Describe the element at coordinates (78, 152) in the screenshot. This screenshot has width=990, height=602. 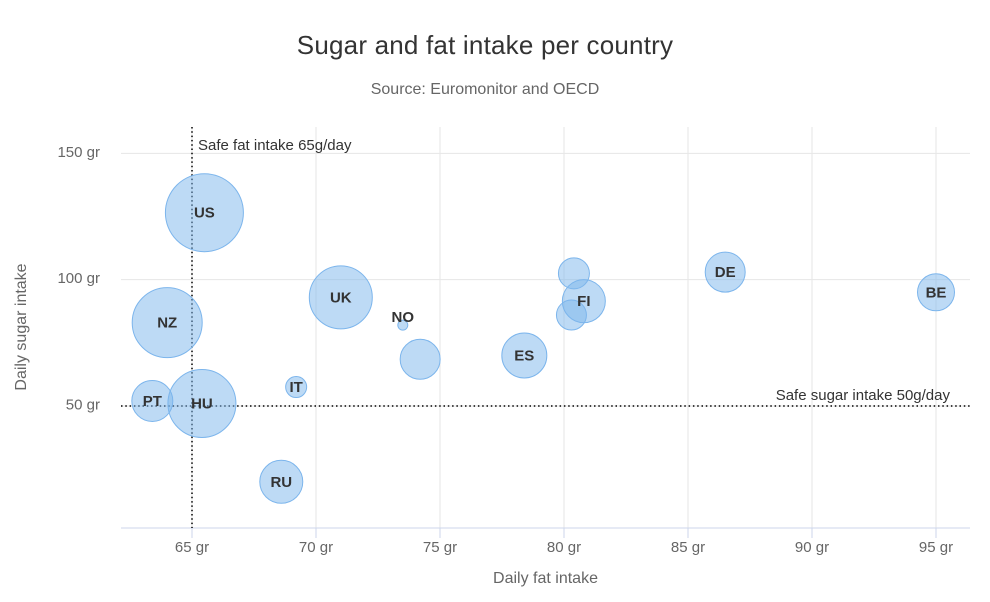
I see `y-tick-label: 150 gr` at that location.